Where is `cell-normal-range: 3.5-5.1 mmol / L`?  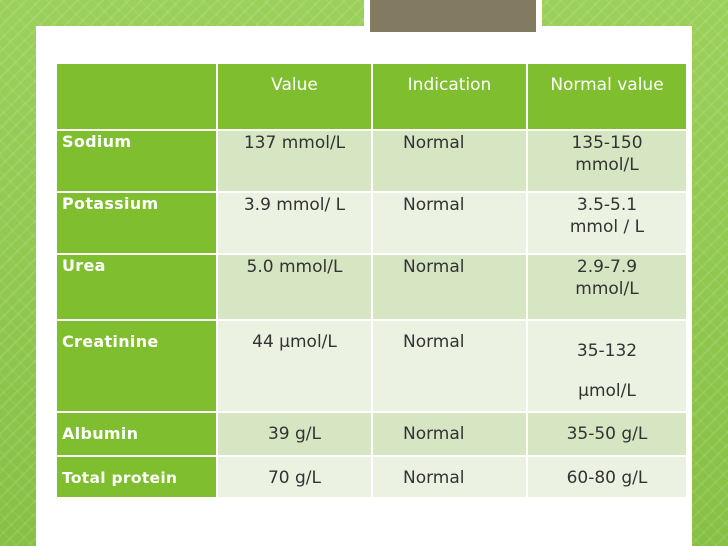
cell-normal-range: 3.5-5.1 mmol / L is located at coordinates (607, 223).